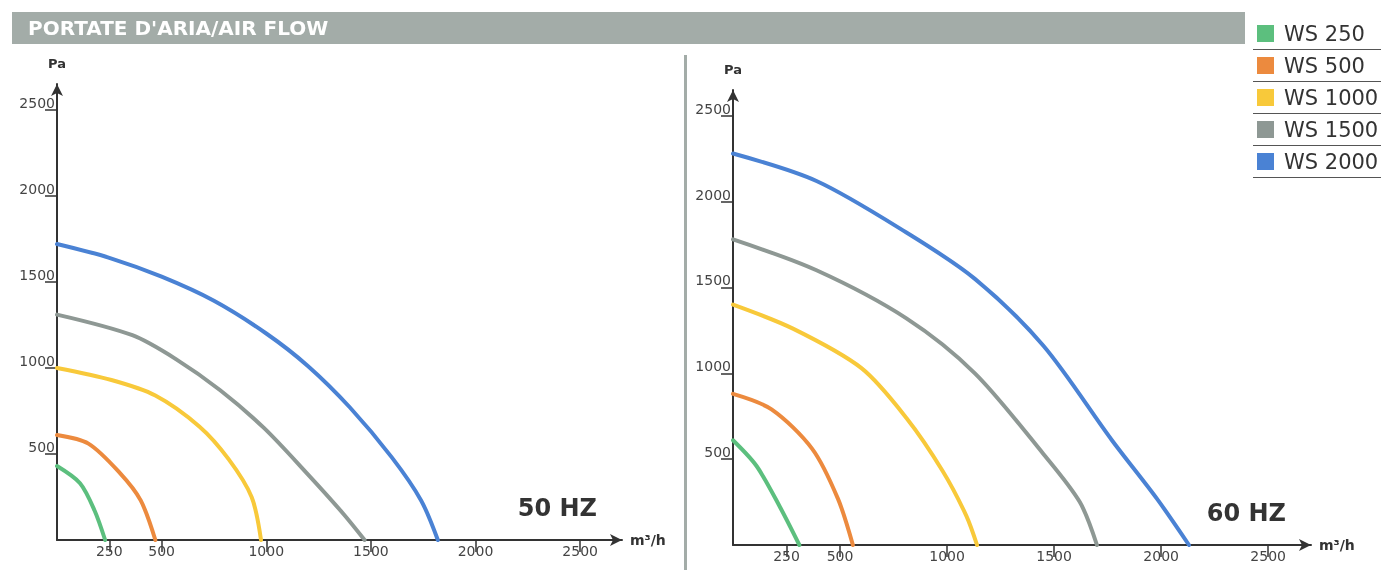 This screenshot has height=576, width=1381. I want to click on legend-label: WS 1000, so click(1331, 97).